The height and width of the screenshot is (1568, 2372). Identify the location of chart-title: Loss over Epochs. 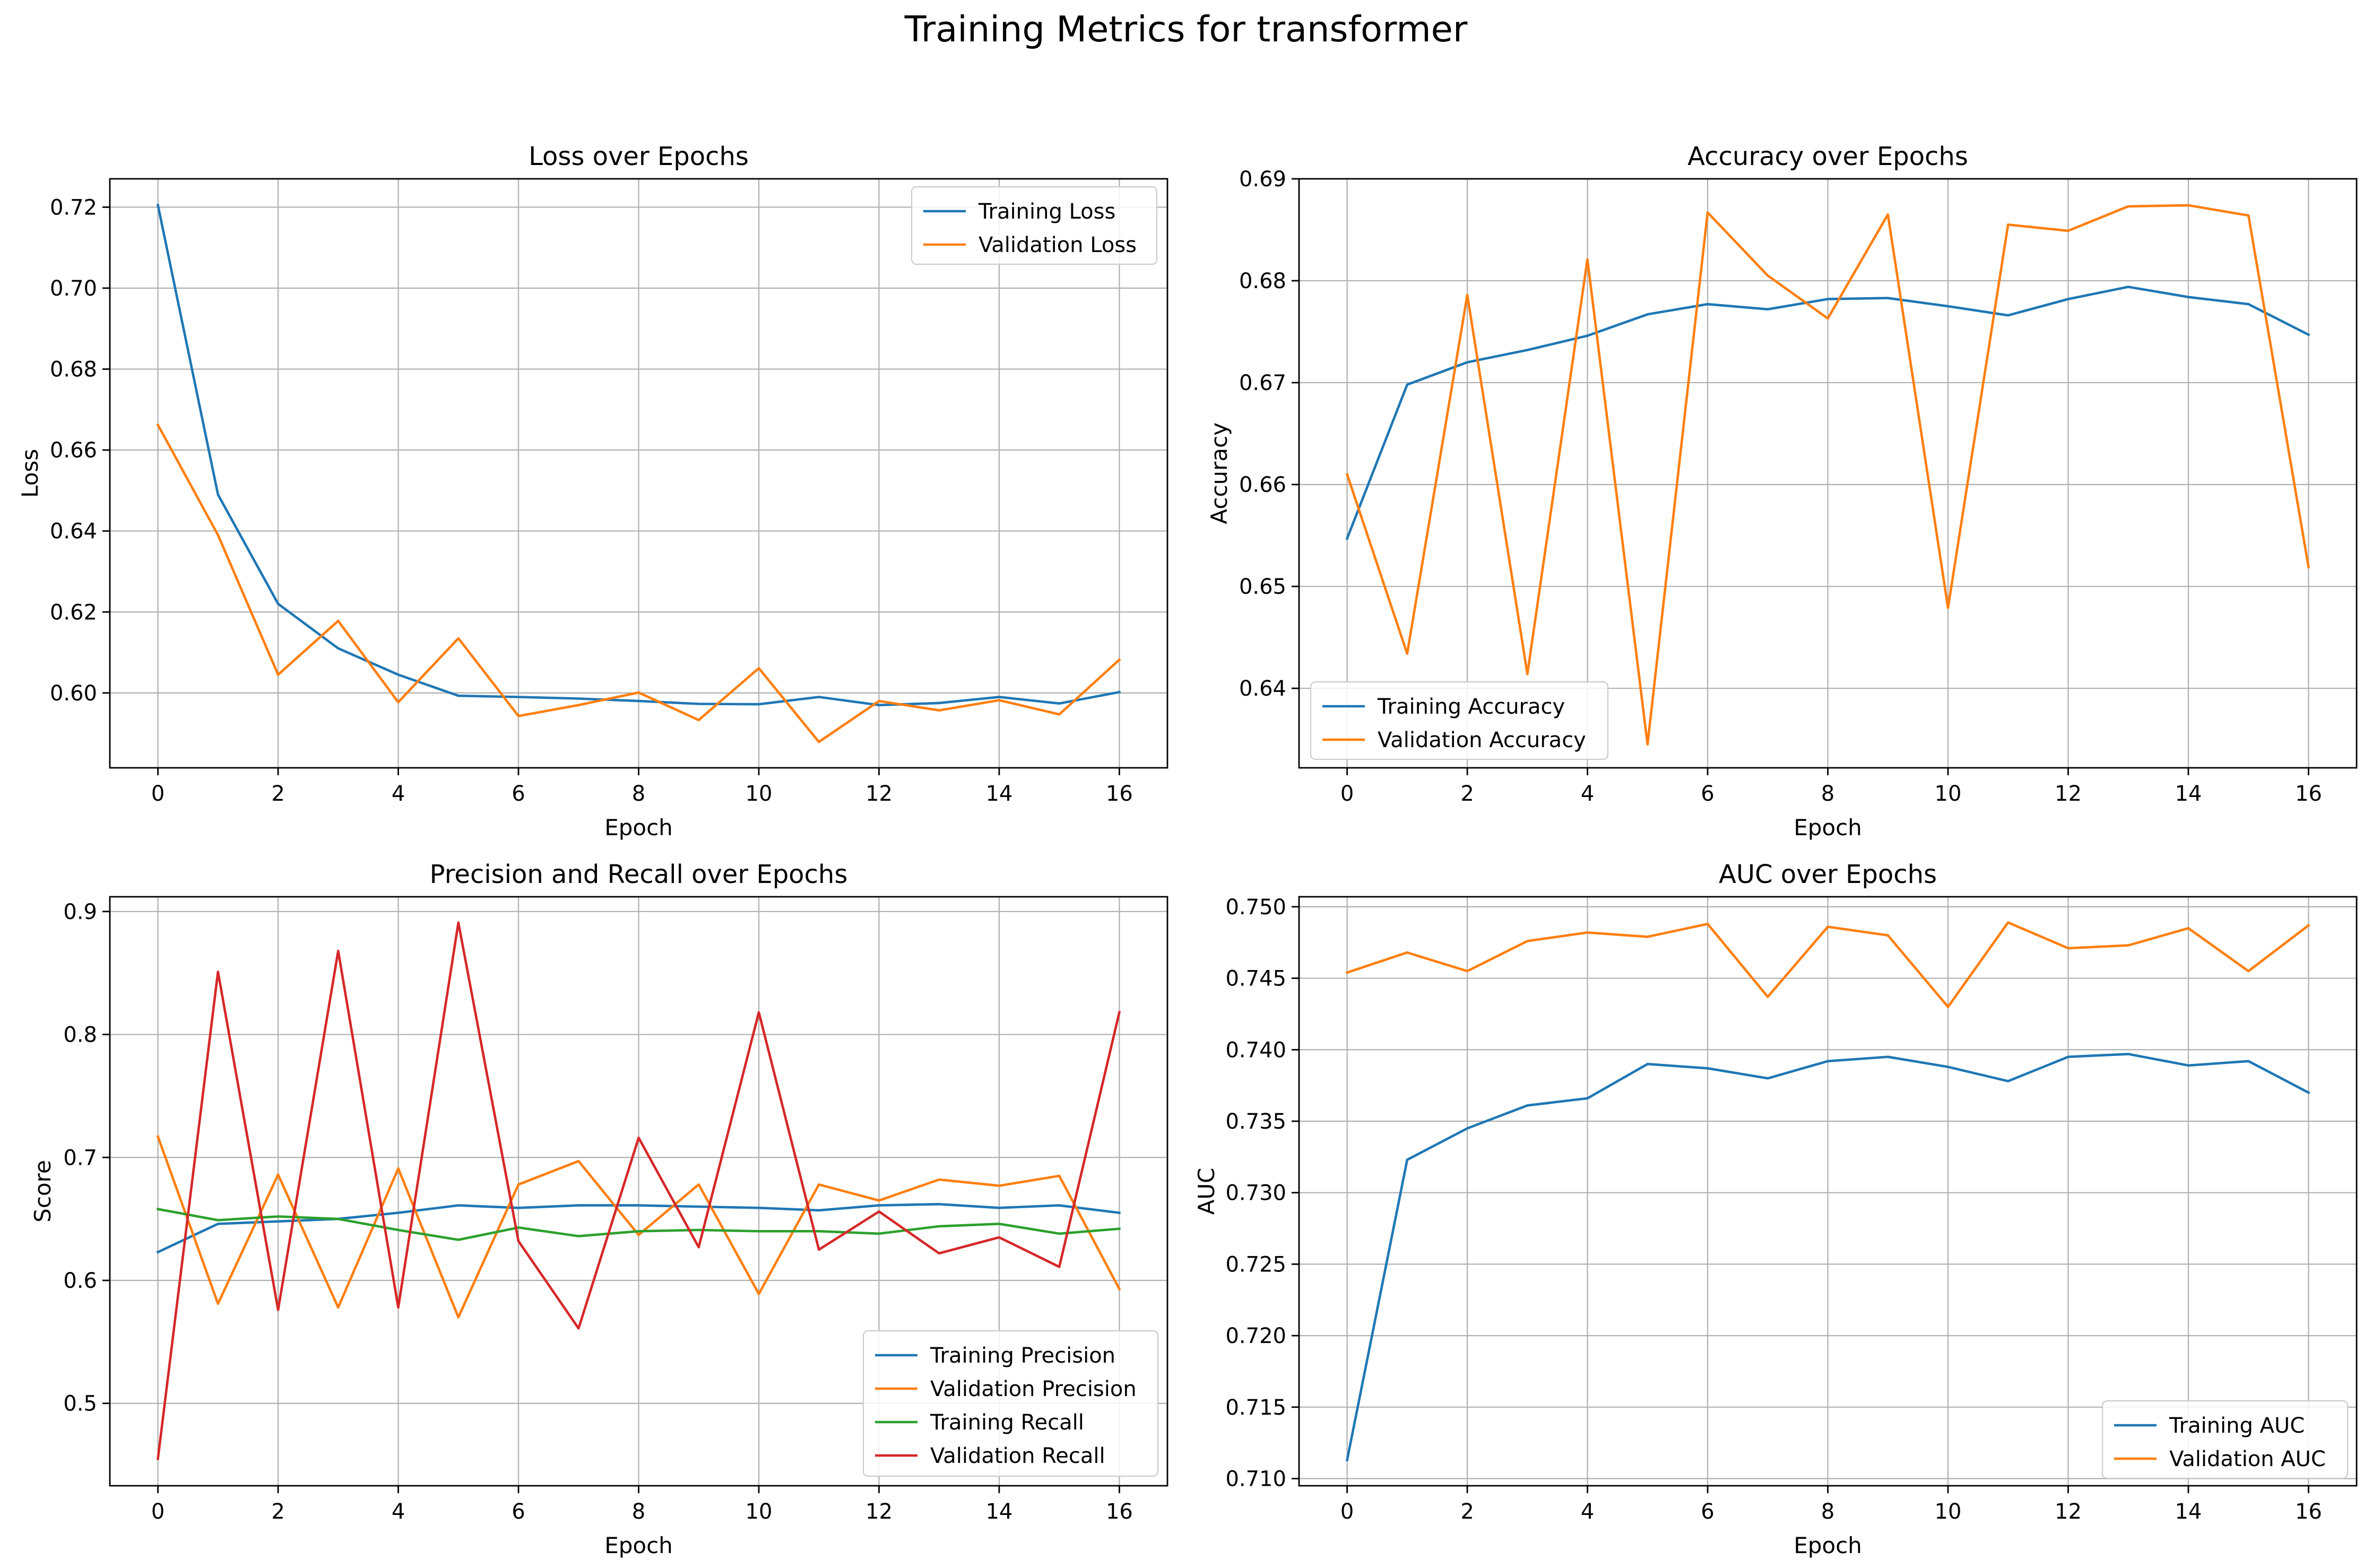
(639, 156).